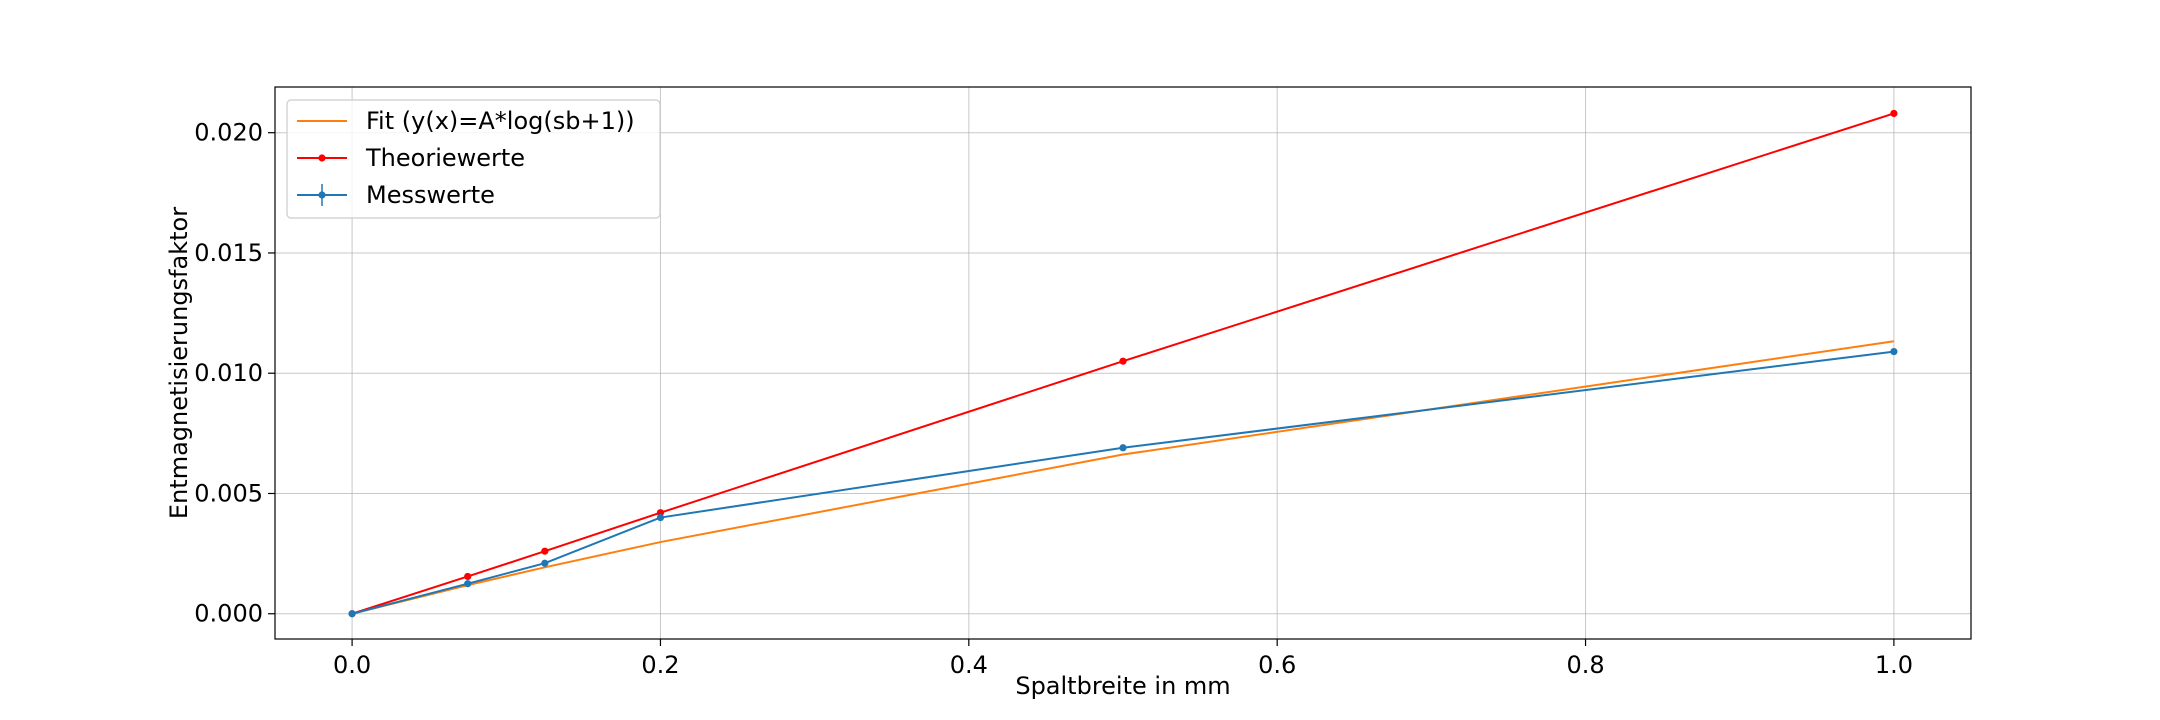 This screenshot has width=2160, height=720. Describe the element at coordinates (500, 121) in the screenshot. I see `legend-label: Fit (y(x)=A*log(sb+1))` at that location.